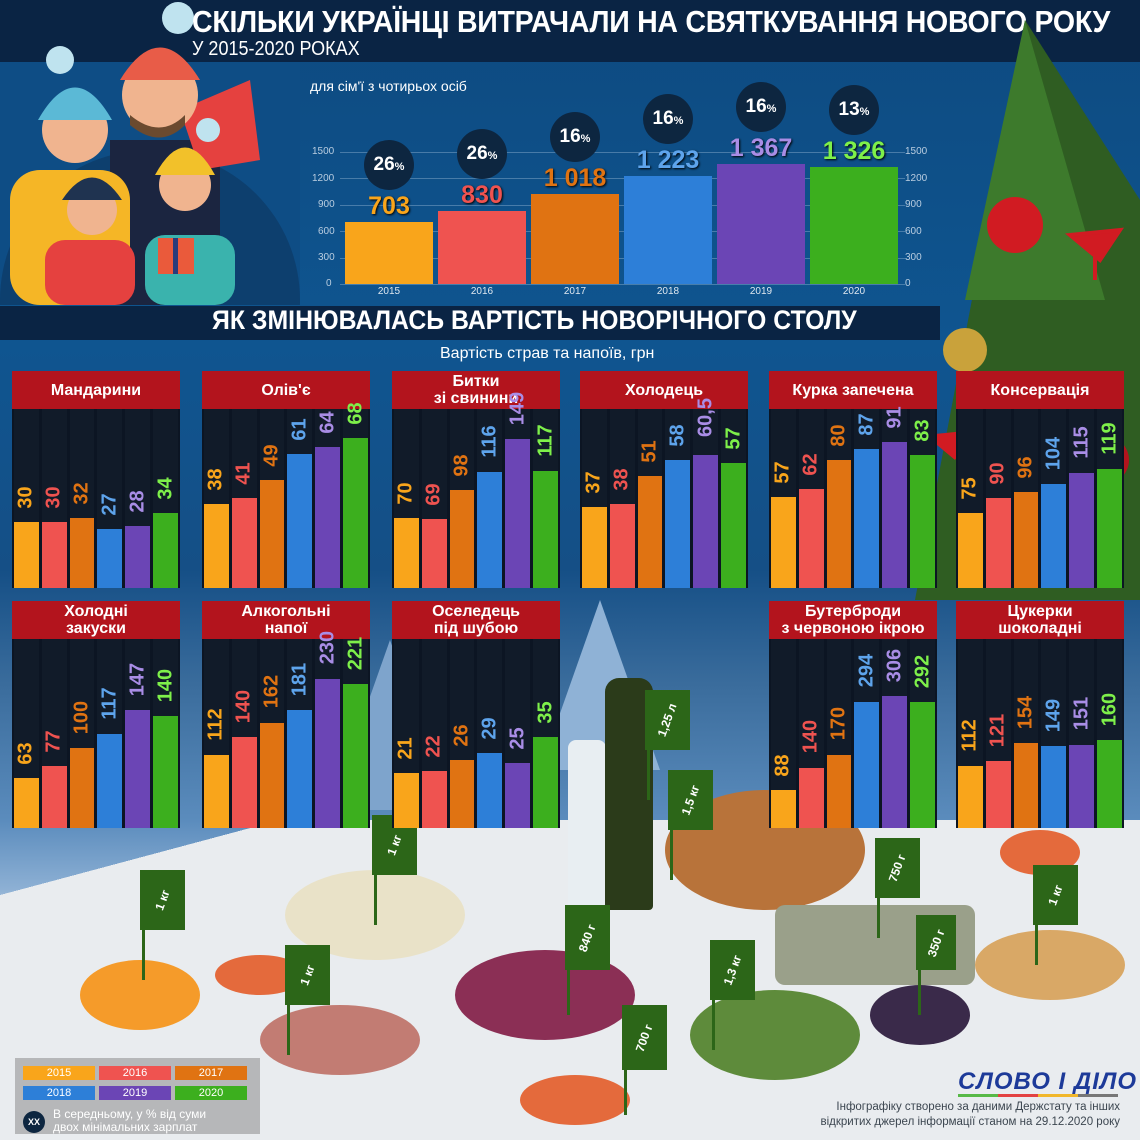 The height and width of the screenshot is (1140, 1140). What do you see at coordinates (137, 679) in the screenshot?
I see `bar-value-label: 147` at bounding box center [137, 679].